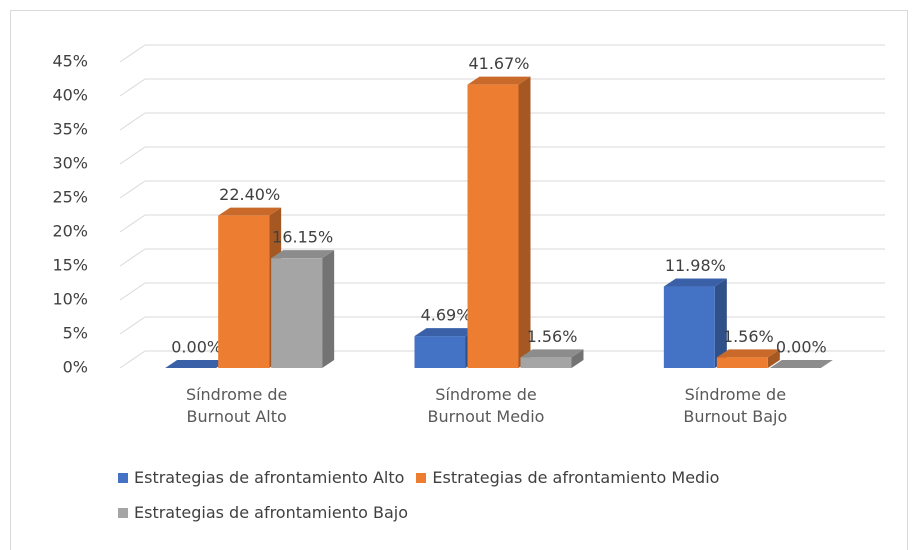 The image size is (920, 550). I want to click on x-tick-label: Síndrome de Burnout Medio, so click(486, 405).